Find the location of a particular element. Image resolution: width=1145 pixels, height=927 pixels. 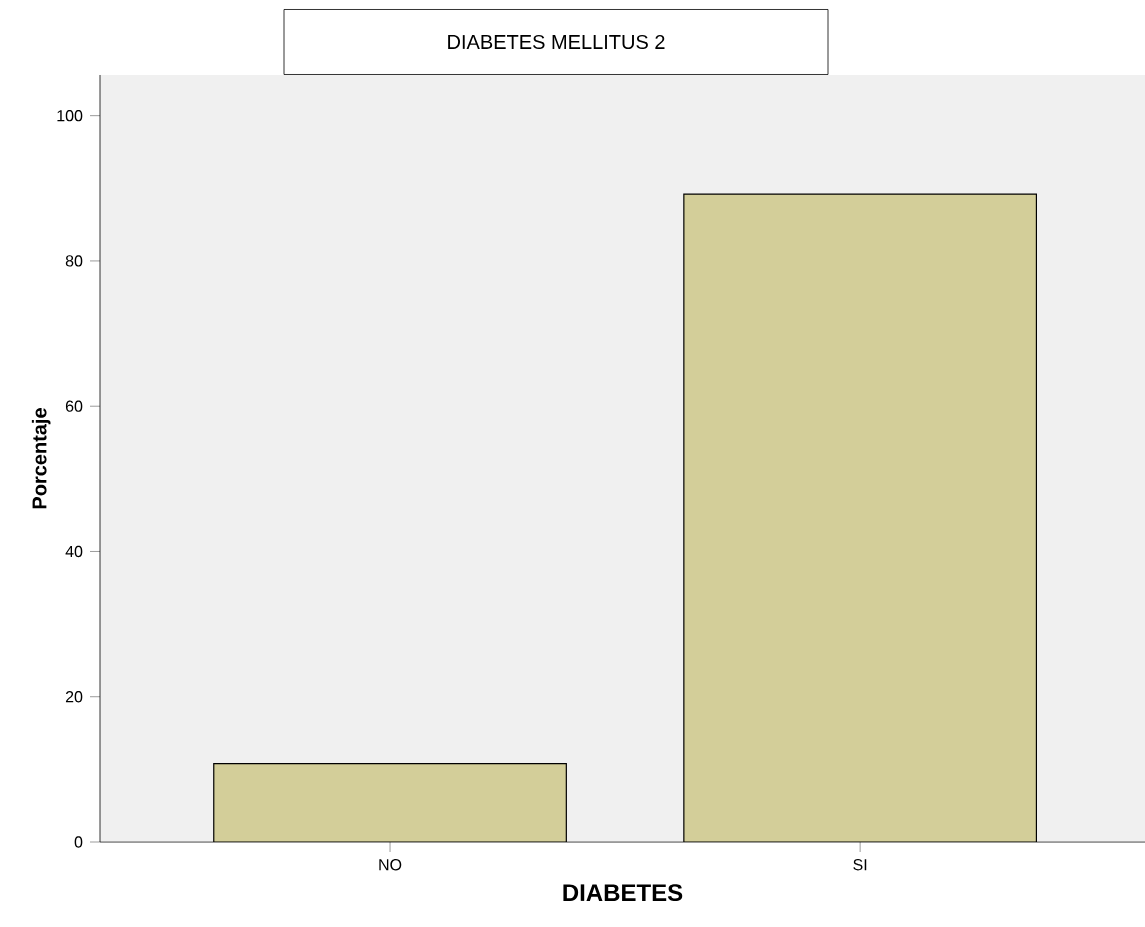

y-tick-label: 100 is located at coordinates (70, 116).